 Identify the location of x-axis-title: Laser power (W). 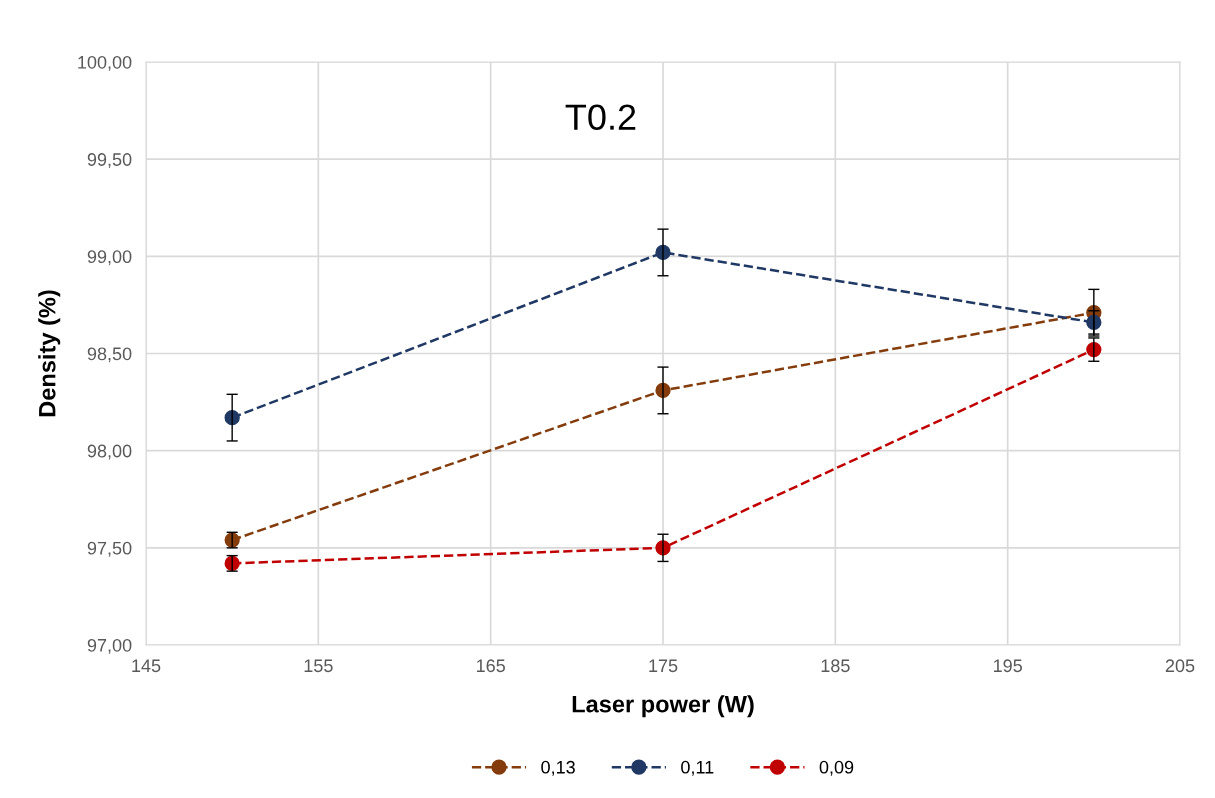
(663, 706).